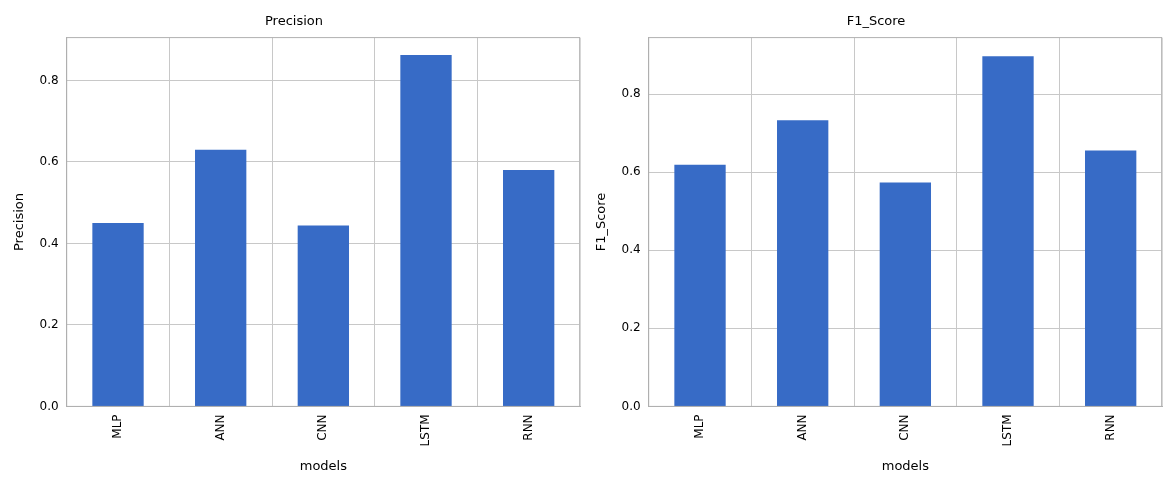  What do you see at coordinates (19, 222) in the screenshot?
I see `y-axis-title: Precision` at bounding box center [19, 222].